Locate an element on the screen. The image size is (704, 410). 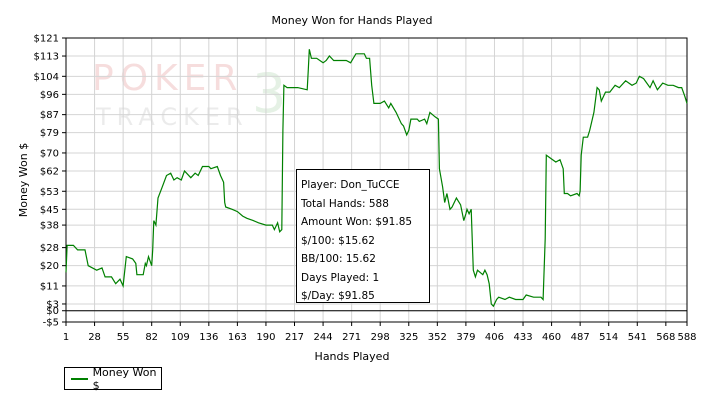
x-tick-label: 244 is located at coordinates (323, 337).